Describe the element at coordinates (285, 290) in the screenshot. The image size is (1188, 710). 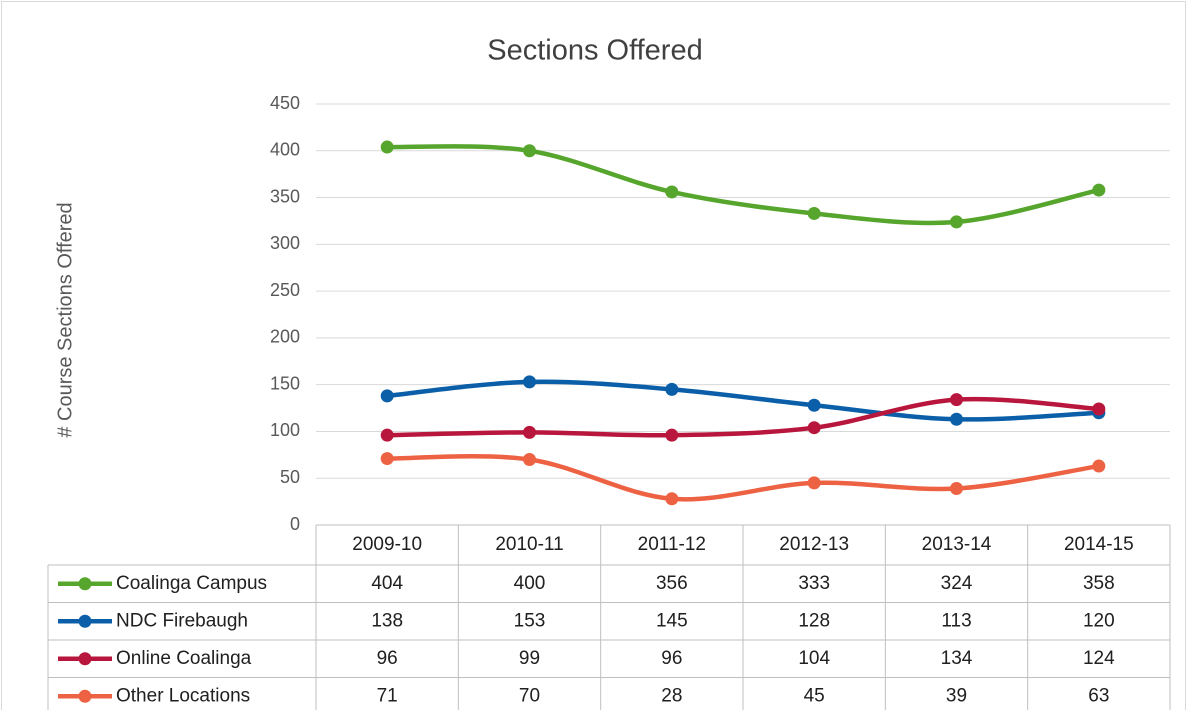
I see `y-tick-label: 250` at that location.